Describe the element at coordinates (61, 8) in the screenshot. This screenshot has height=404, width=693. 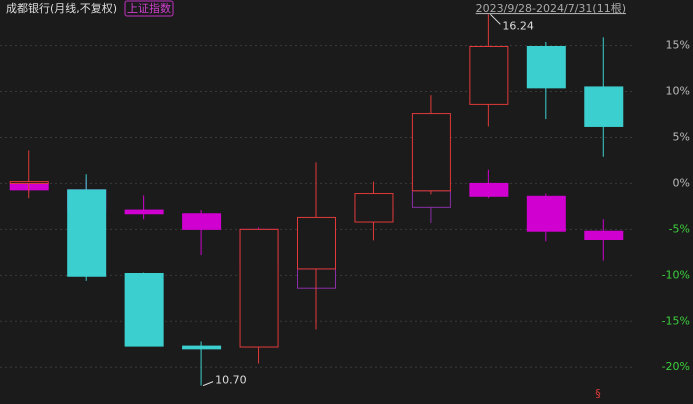
I see `chart-title: 成都银行(月线,不复权)` at that location.